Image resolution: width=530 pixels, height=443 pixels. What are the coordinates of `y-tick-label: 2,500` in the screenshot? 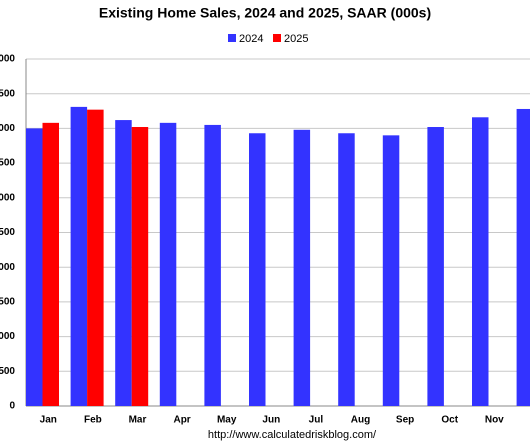 It's located at (7, 232).